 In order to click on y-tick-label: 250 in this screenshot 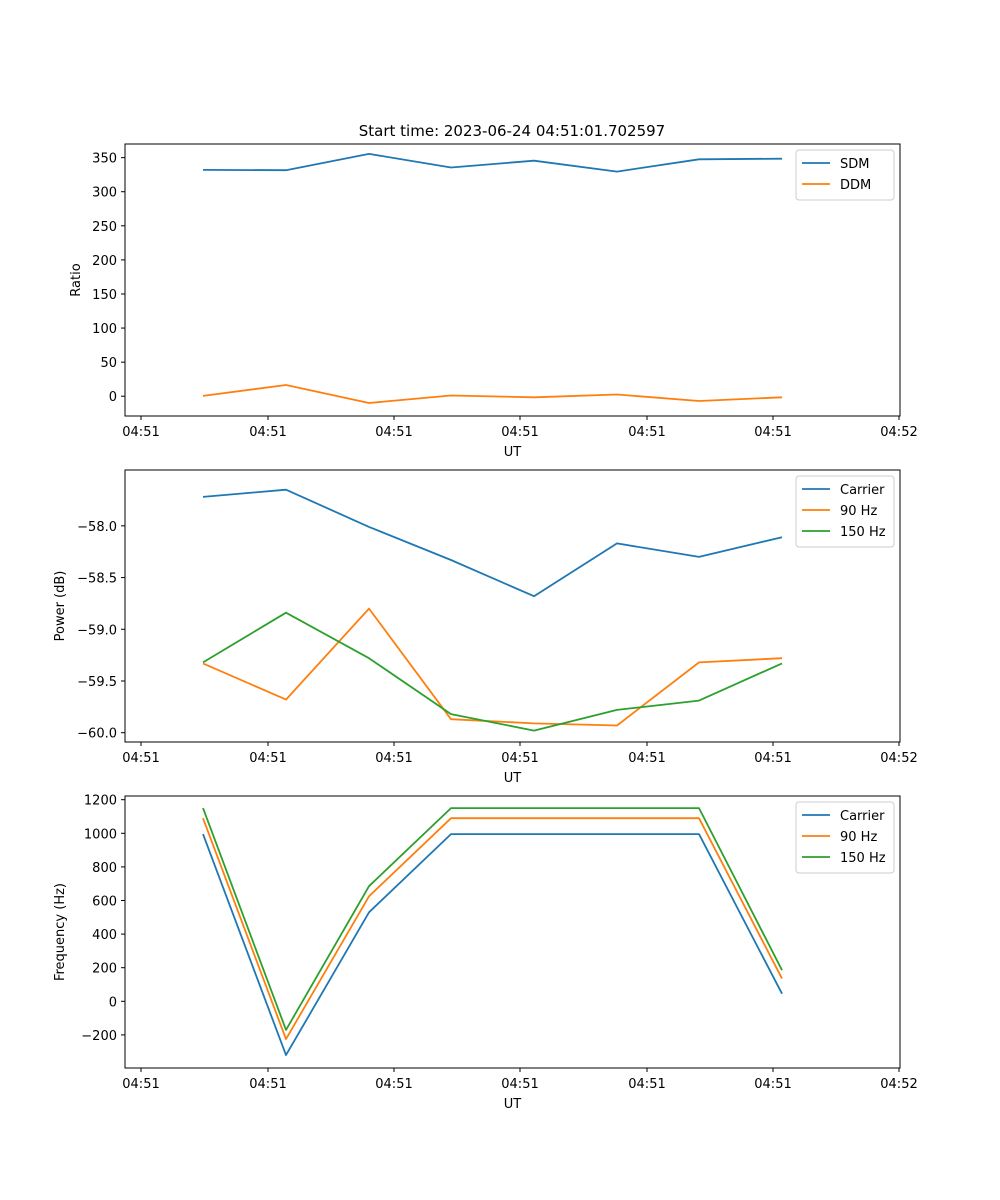, I will do `click(104, 227)`.